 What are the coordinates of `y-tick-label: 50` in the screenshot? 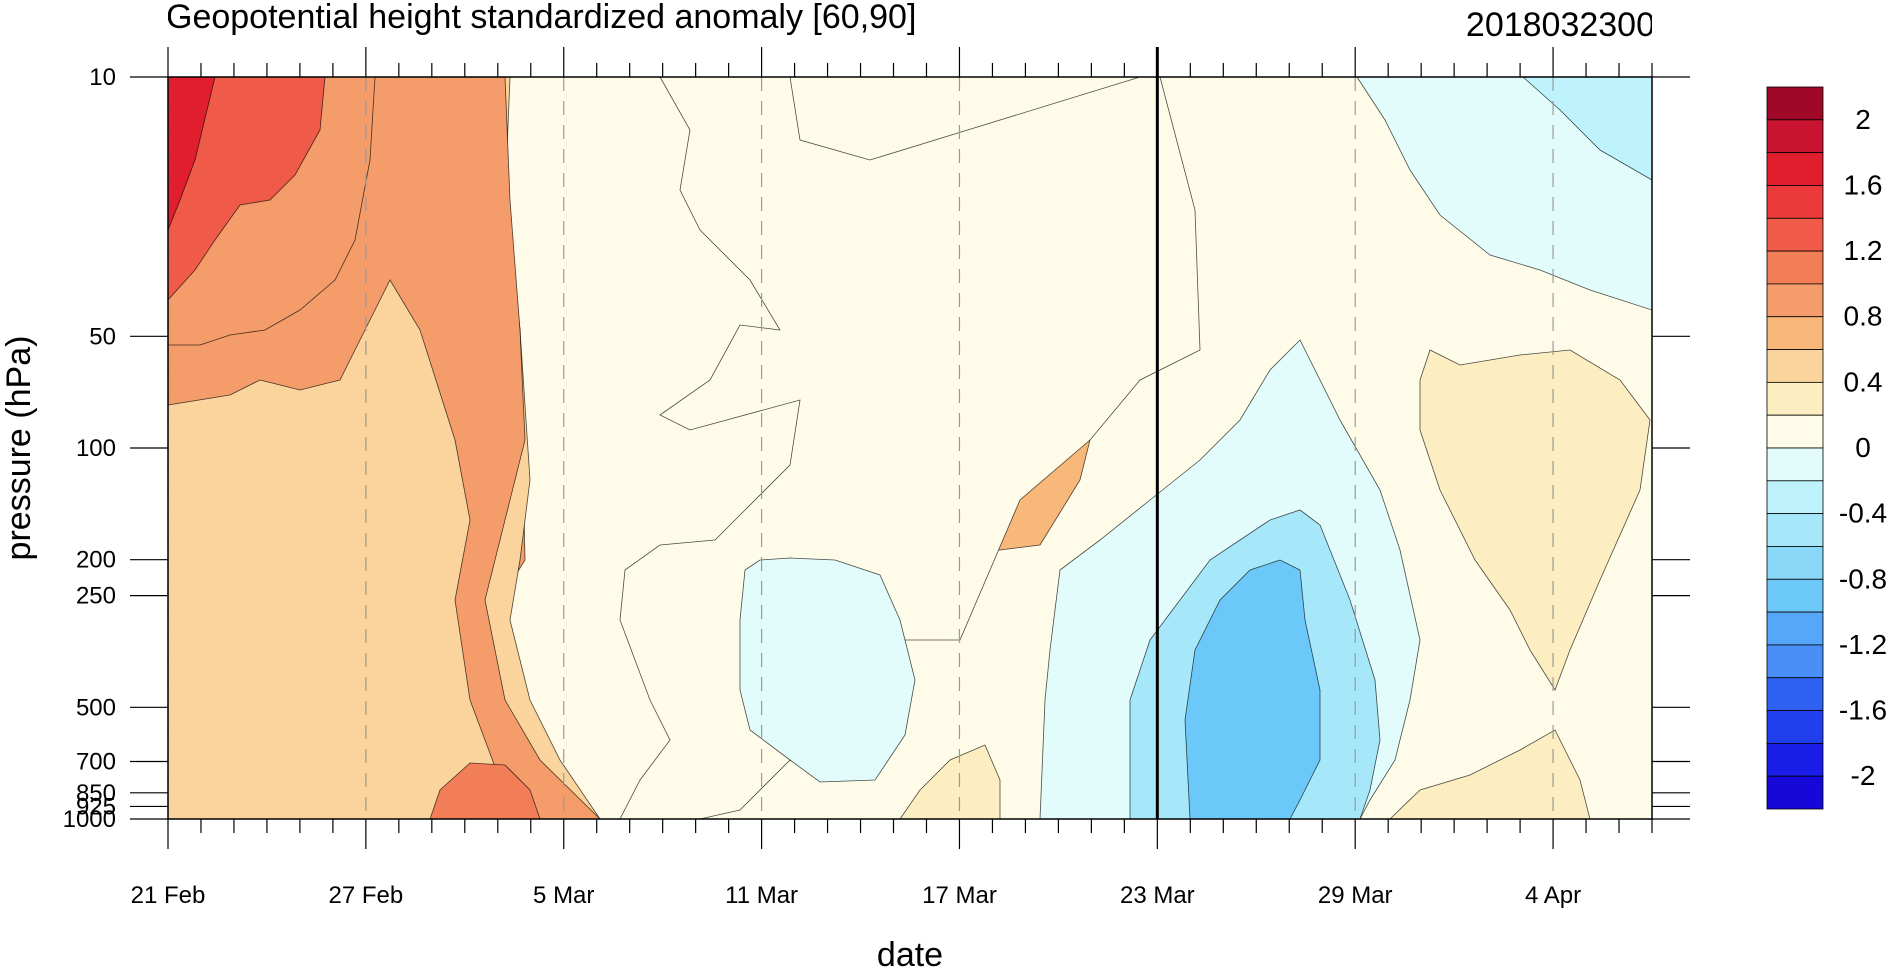 It's located at (102, 336).